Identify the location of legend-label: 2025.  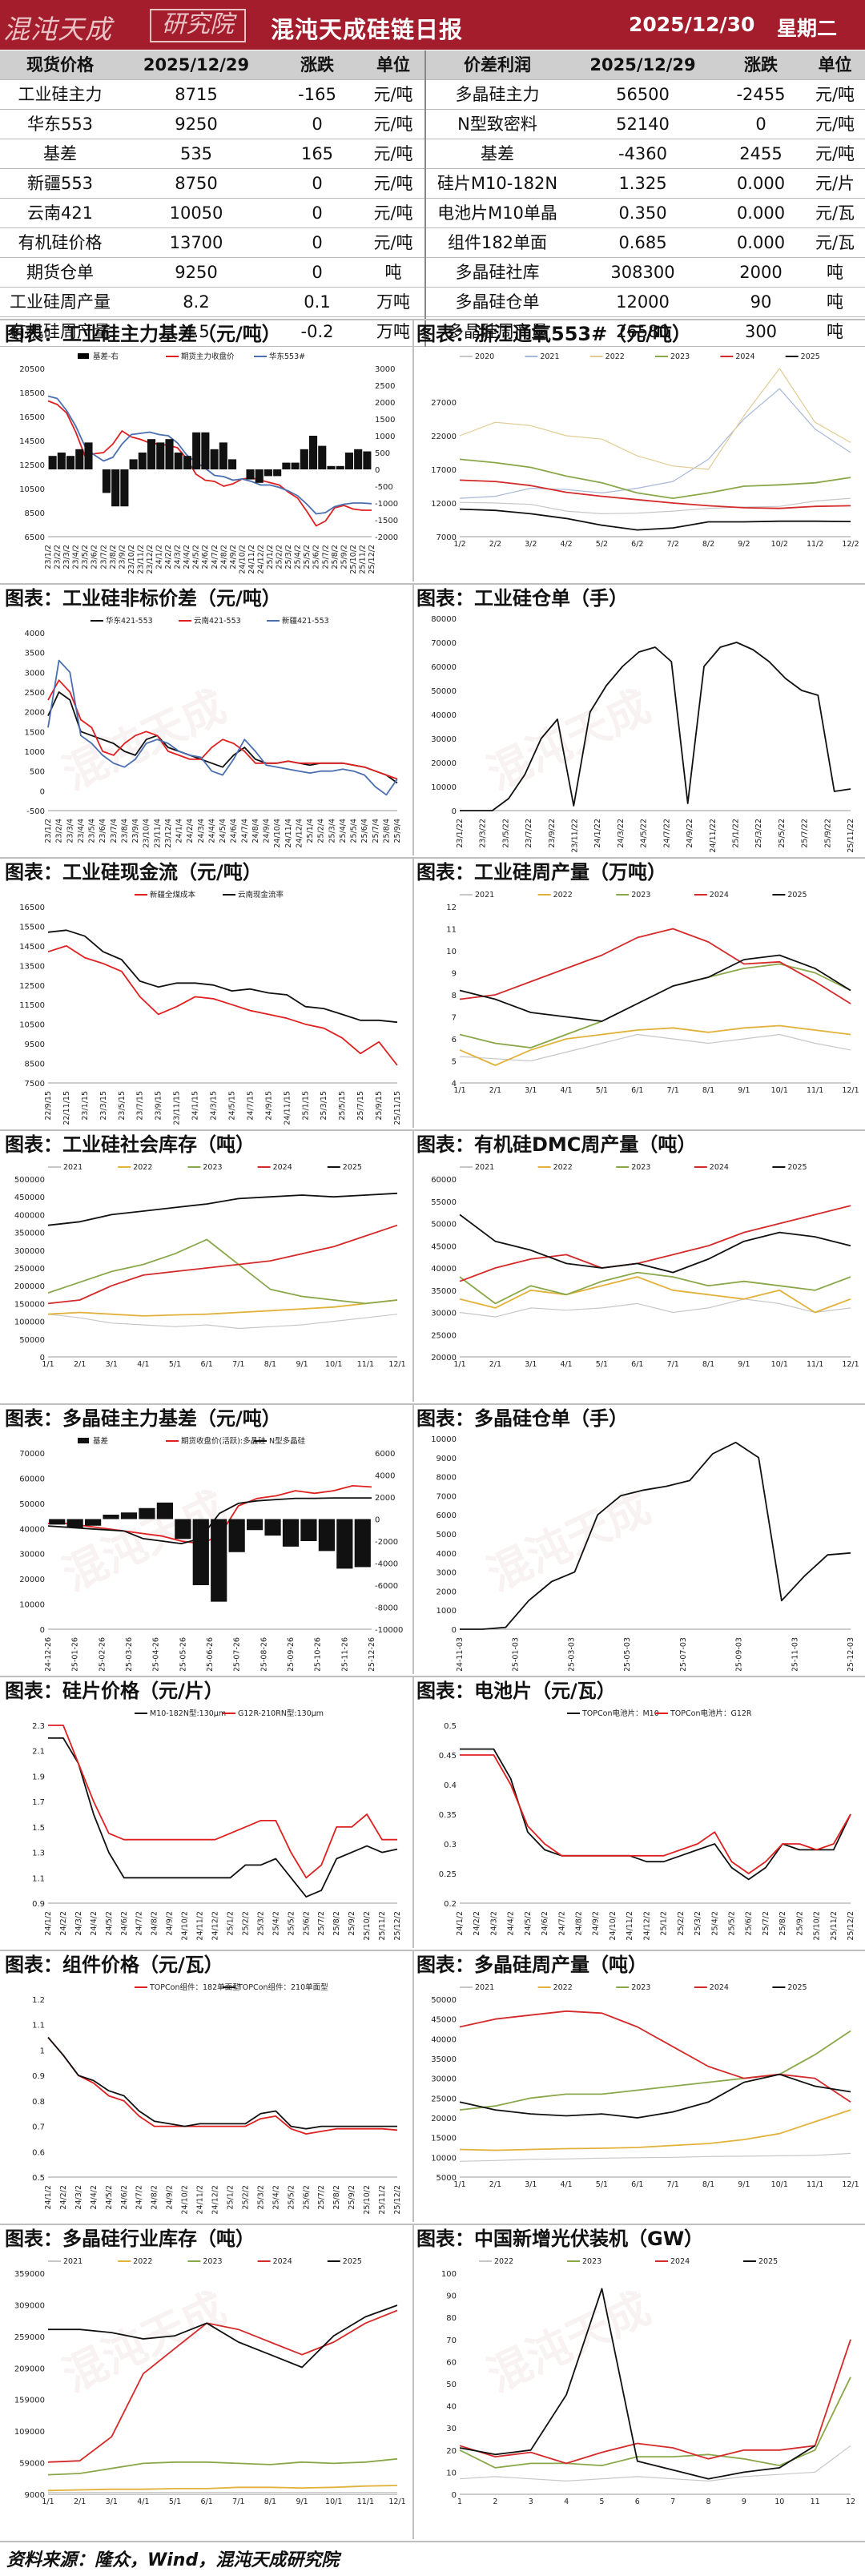
(811, 356).